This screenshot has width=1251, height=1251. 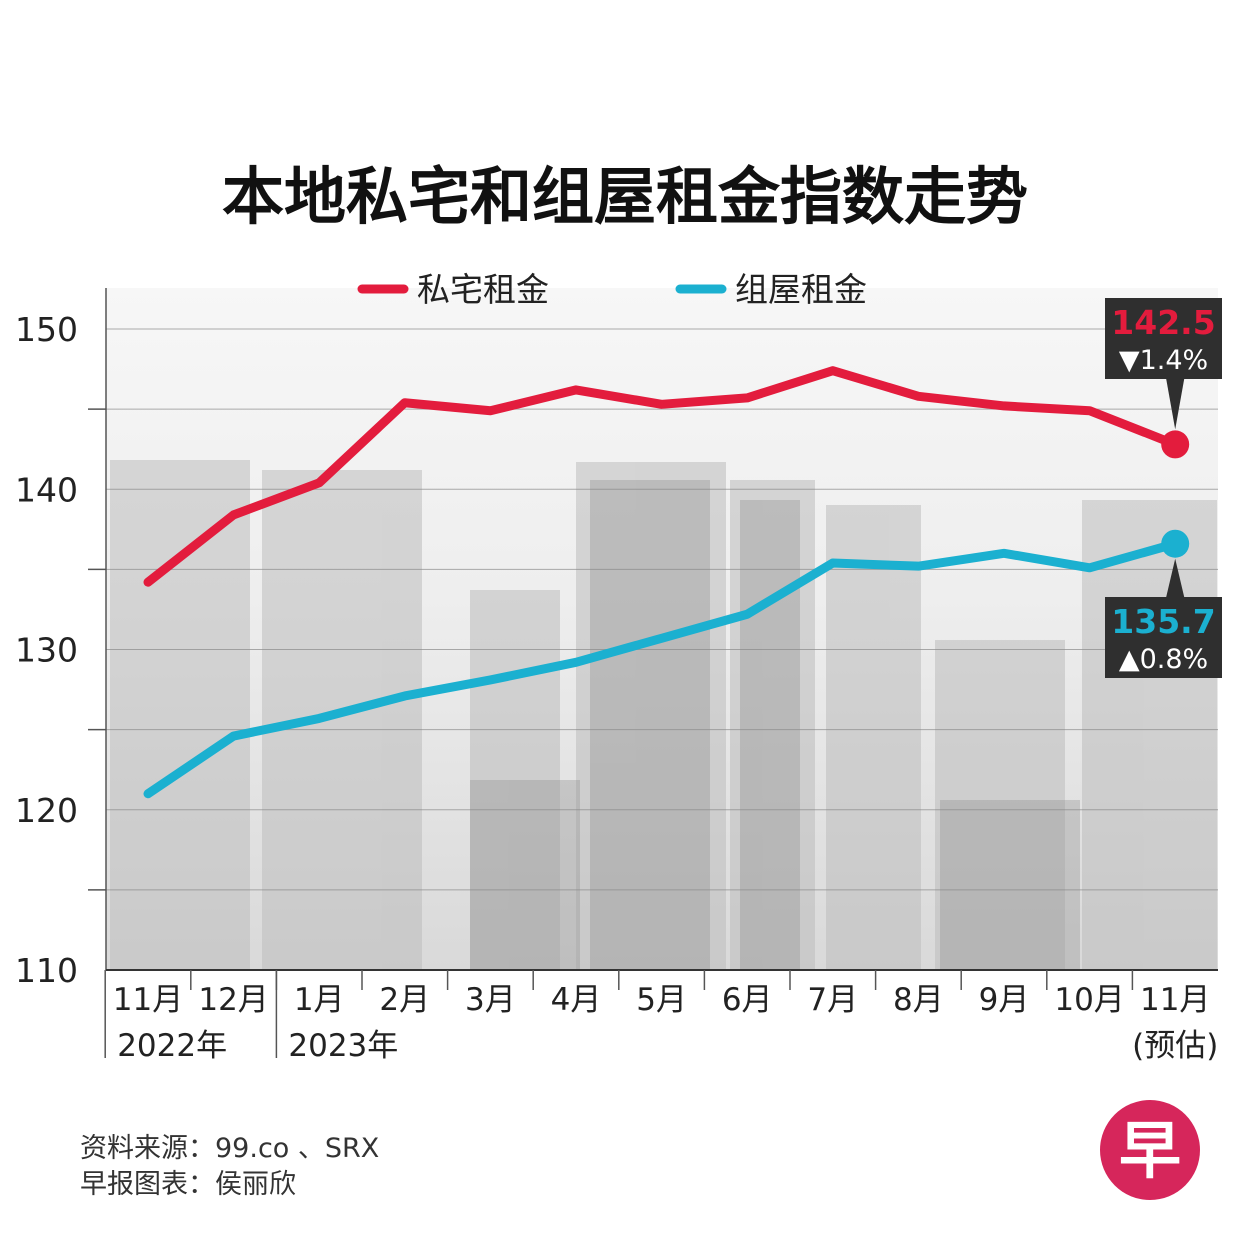 What do you see at coordinates (46, 970) in the screenshot?
I see `y-tick-label: 110` at bounding box center [46, 970].